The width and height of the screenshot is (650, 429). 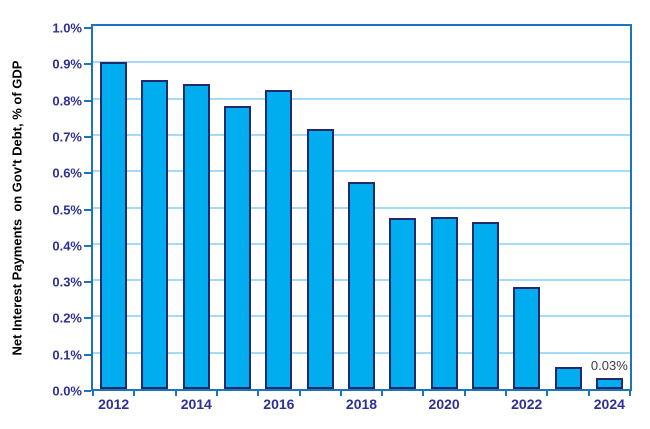 What do you see at coordinates (485, 305) in the screenshot?
I see `bar-2021` at bounding box center [485, 305].